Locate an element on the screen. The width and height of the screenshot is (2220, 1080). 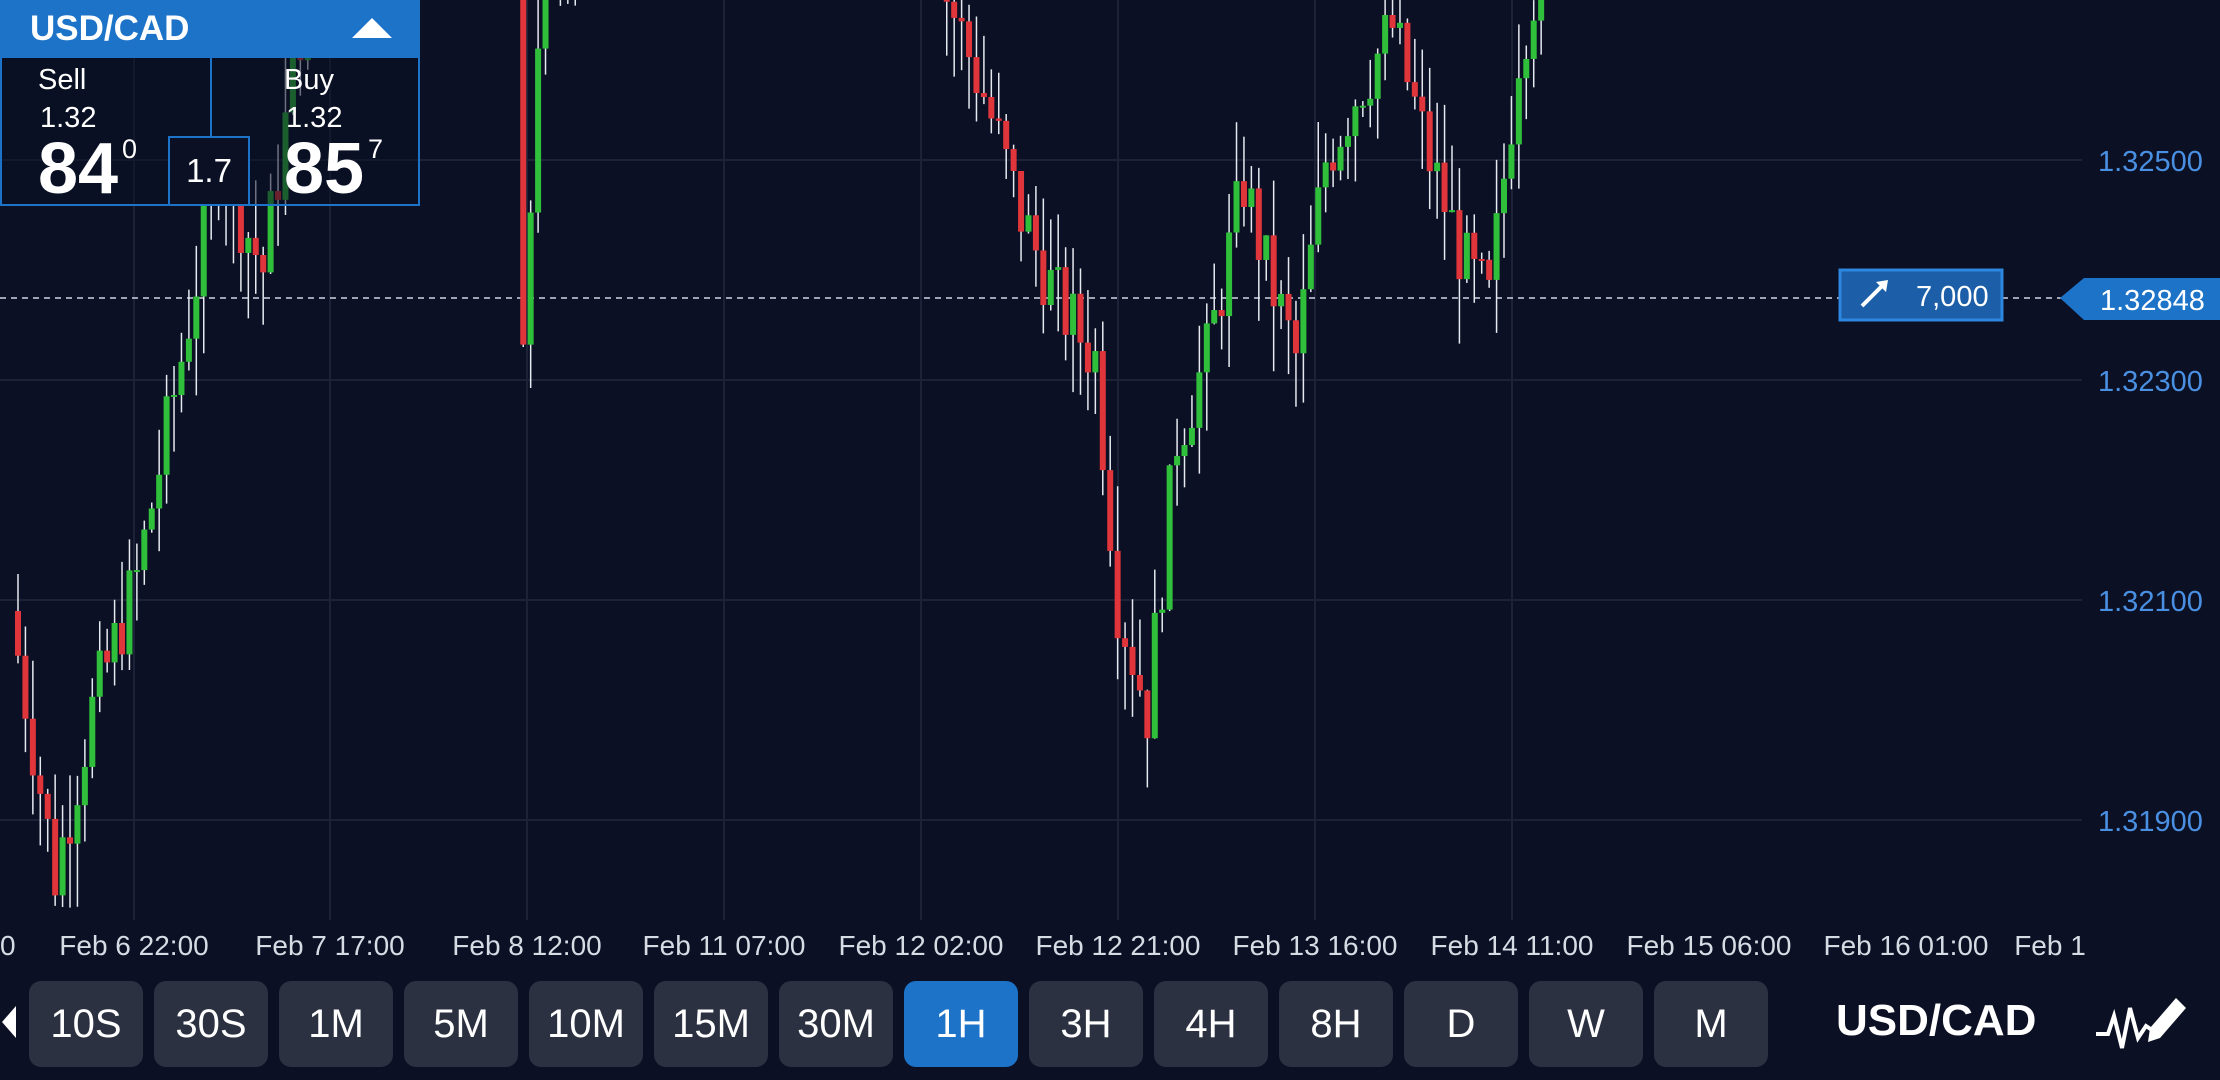
spread-value: 1.7 is located at coordinates (209, 171).